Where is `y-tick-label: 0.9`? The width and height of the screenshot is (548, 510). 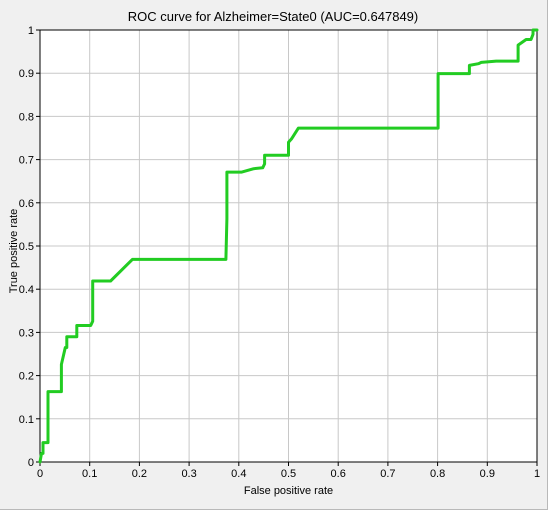 y-tick-label: 0.9 is located at coordinates (26, 74).